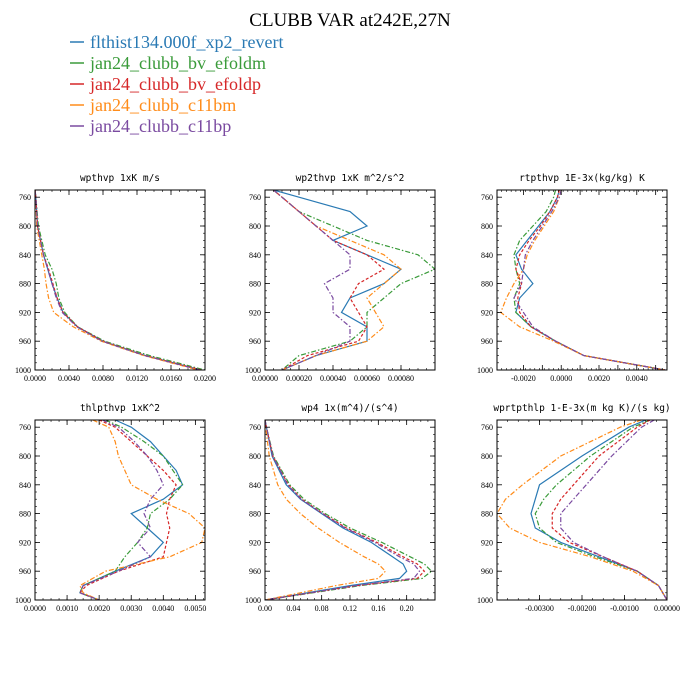 This screenshot has height=700, width=700. I want to click on x-tick-label: 0.00080, so click(401, 378).